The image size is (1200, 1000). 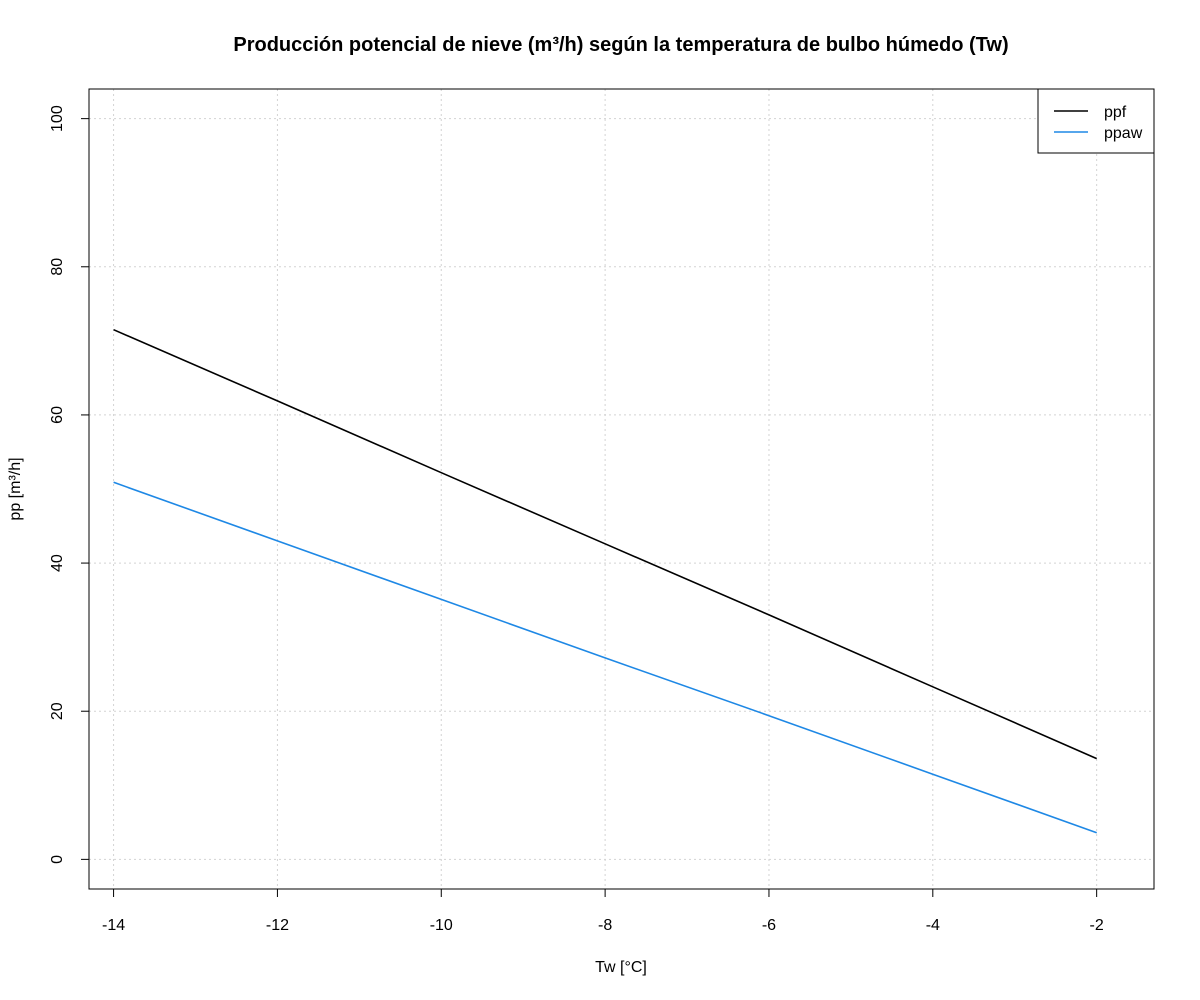 What do you see at coordinates (69, 484) in the screenshot?
I see `y-axis: 0 20 40 60 80 100` at bounding box center [69, 484].